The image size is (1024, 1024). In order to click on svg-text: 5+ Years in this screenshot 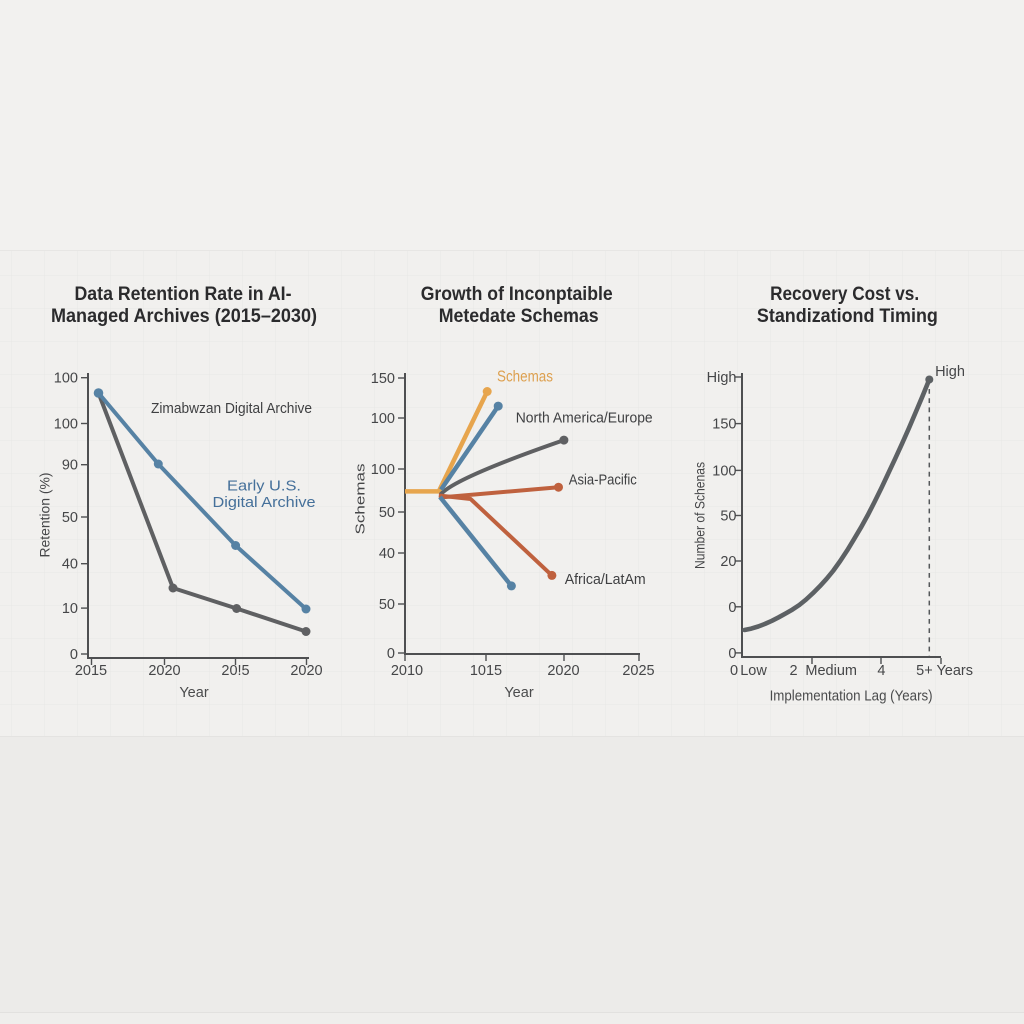, I will do `click(944, 671)`.